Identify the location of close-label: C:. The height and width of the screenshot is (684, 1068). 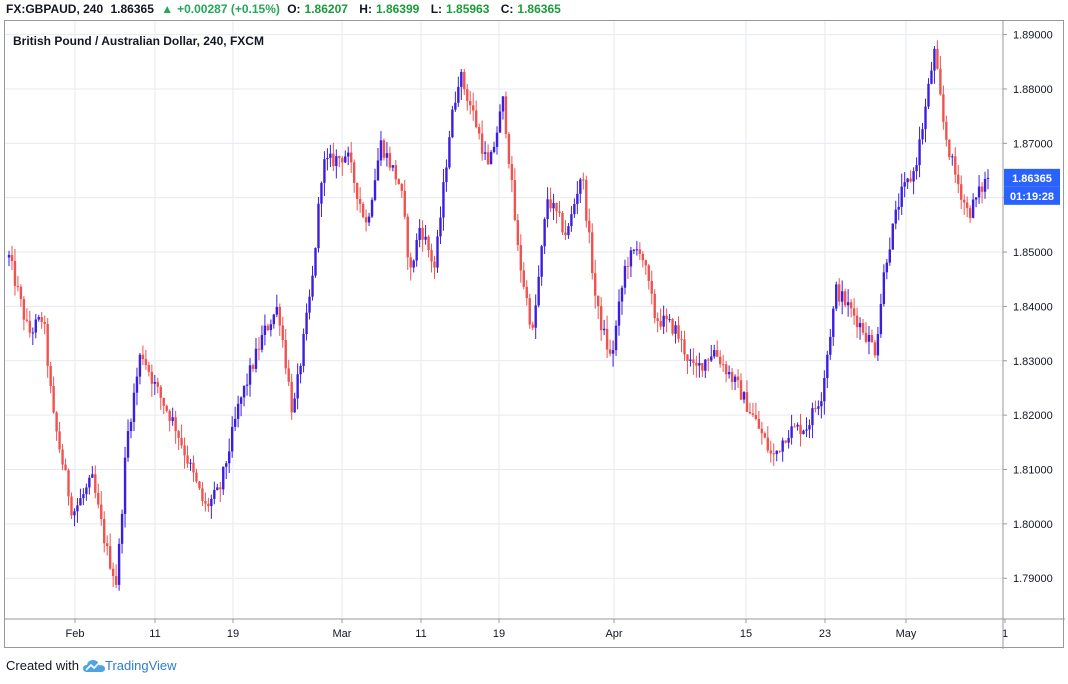
(507, 9).